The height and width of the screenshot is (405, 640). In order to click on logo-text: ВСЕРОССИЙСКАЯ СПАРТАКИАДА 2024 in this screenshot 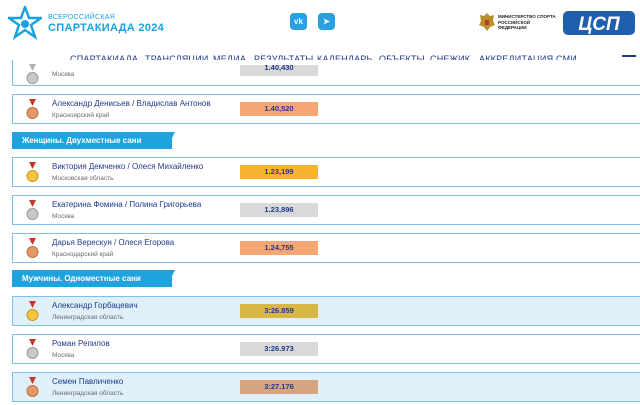, I will do `click(106, 23)`.